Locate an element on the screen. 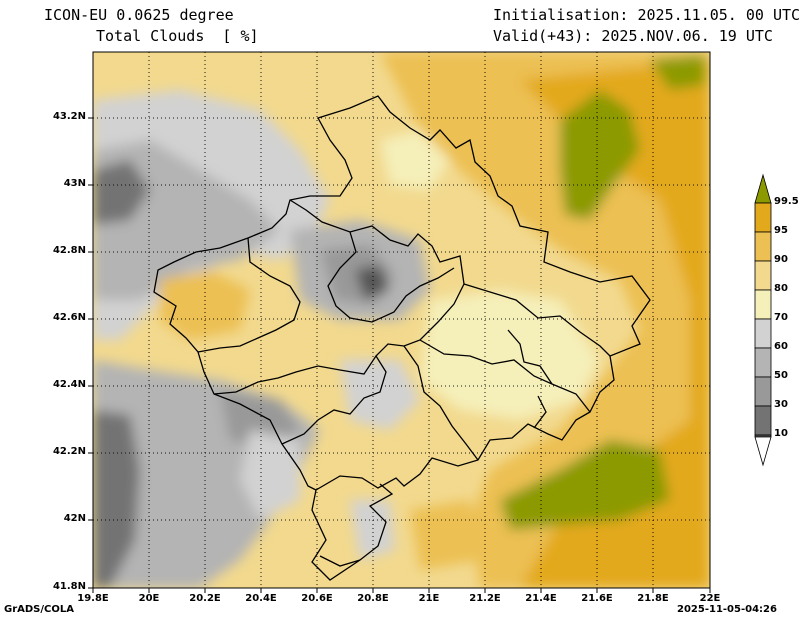 The image size is (800, 618). lon-label: 20.2E is located at coordinates (205, 598).